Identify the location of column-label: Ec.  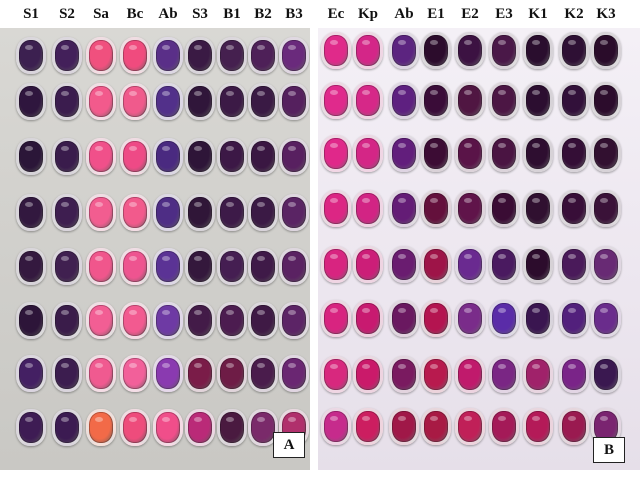
(336, 14).